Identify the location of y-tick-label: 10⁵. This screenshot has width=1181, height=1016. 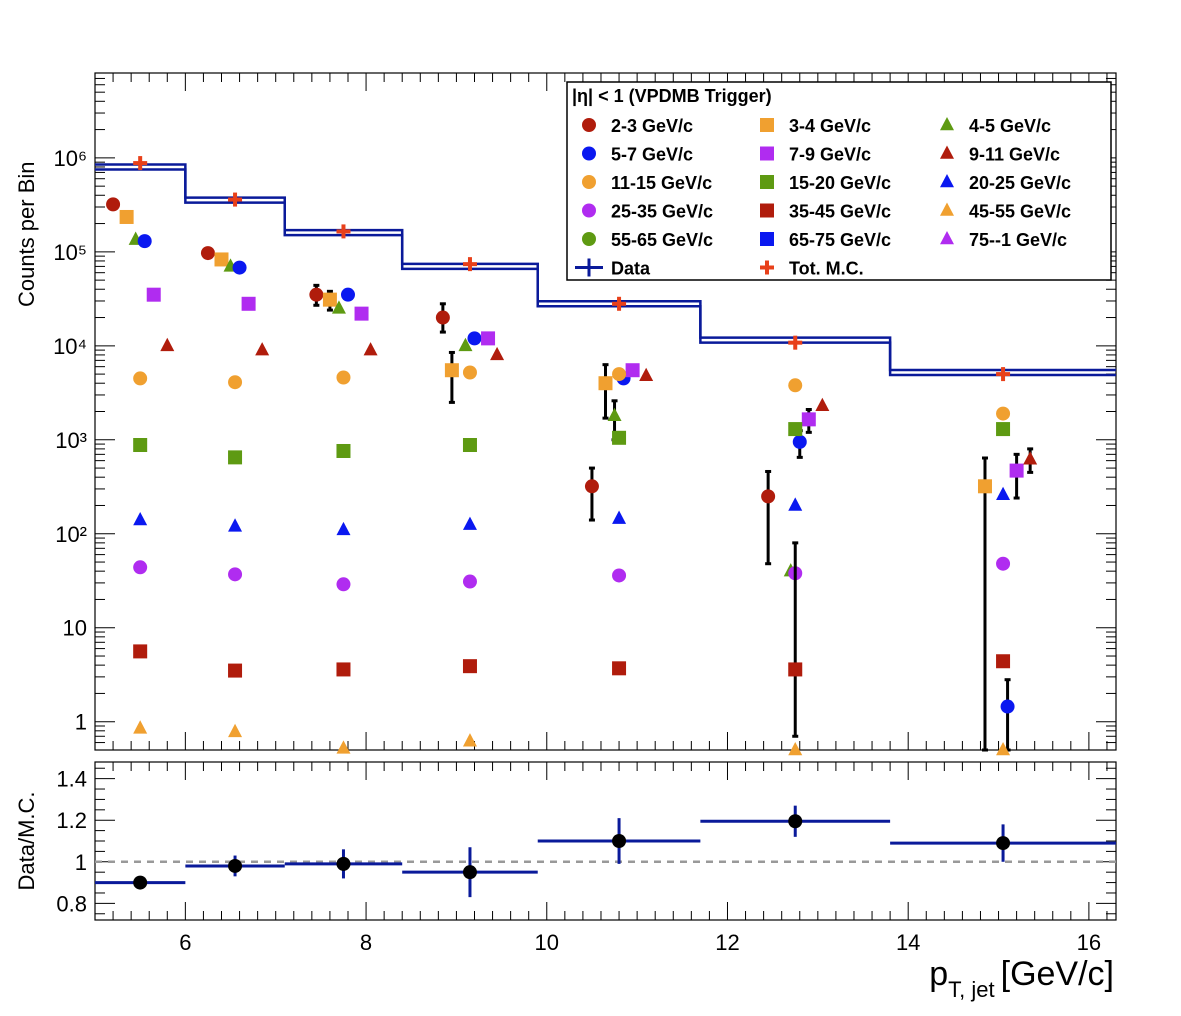
(70, 252).